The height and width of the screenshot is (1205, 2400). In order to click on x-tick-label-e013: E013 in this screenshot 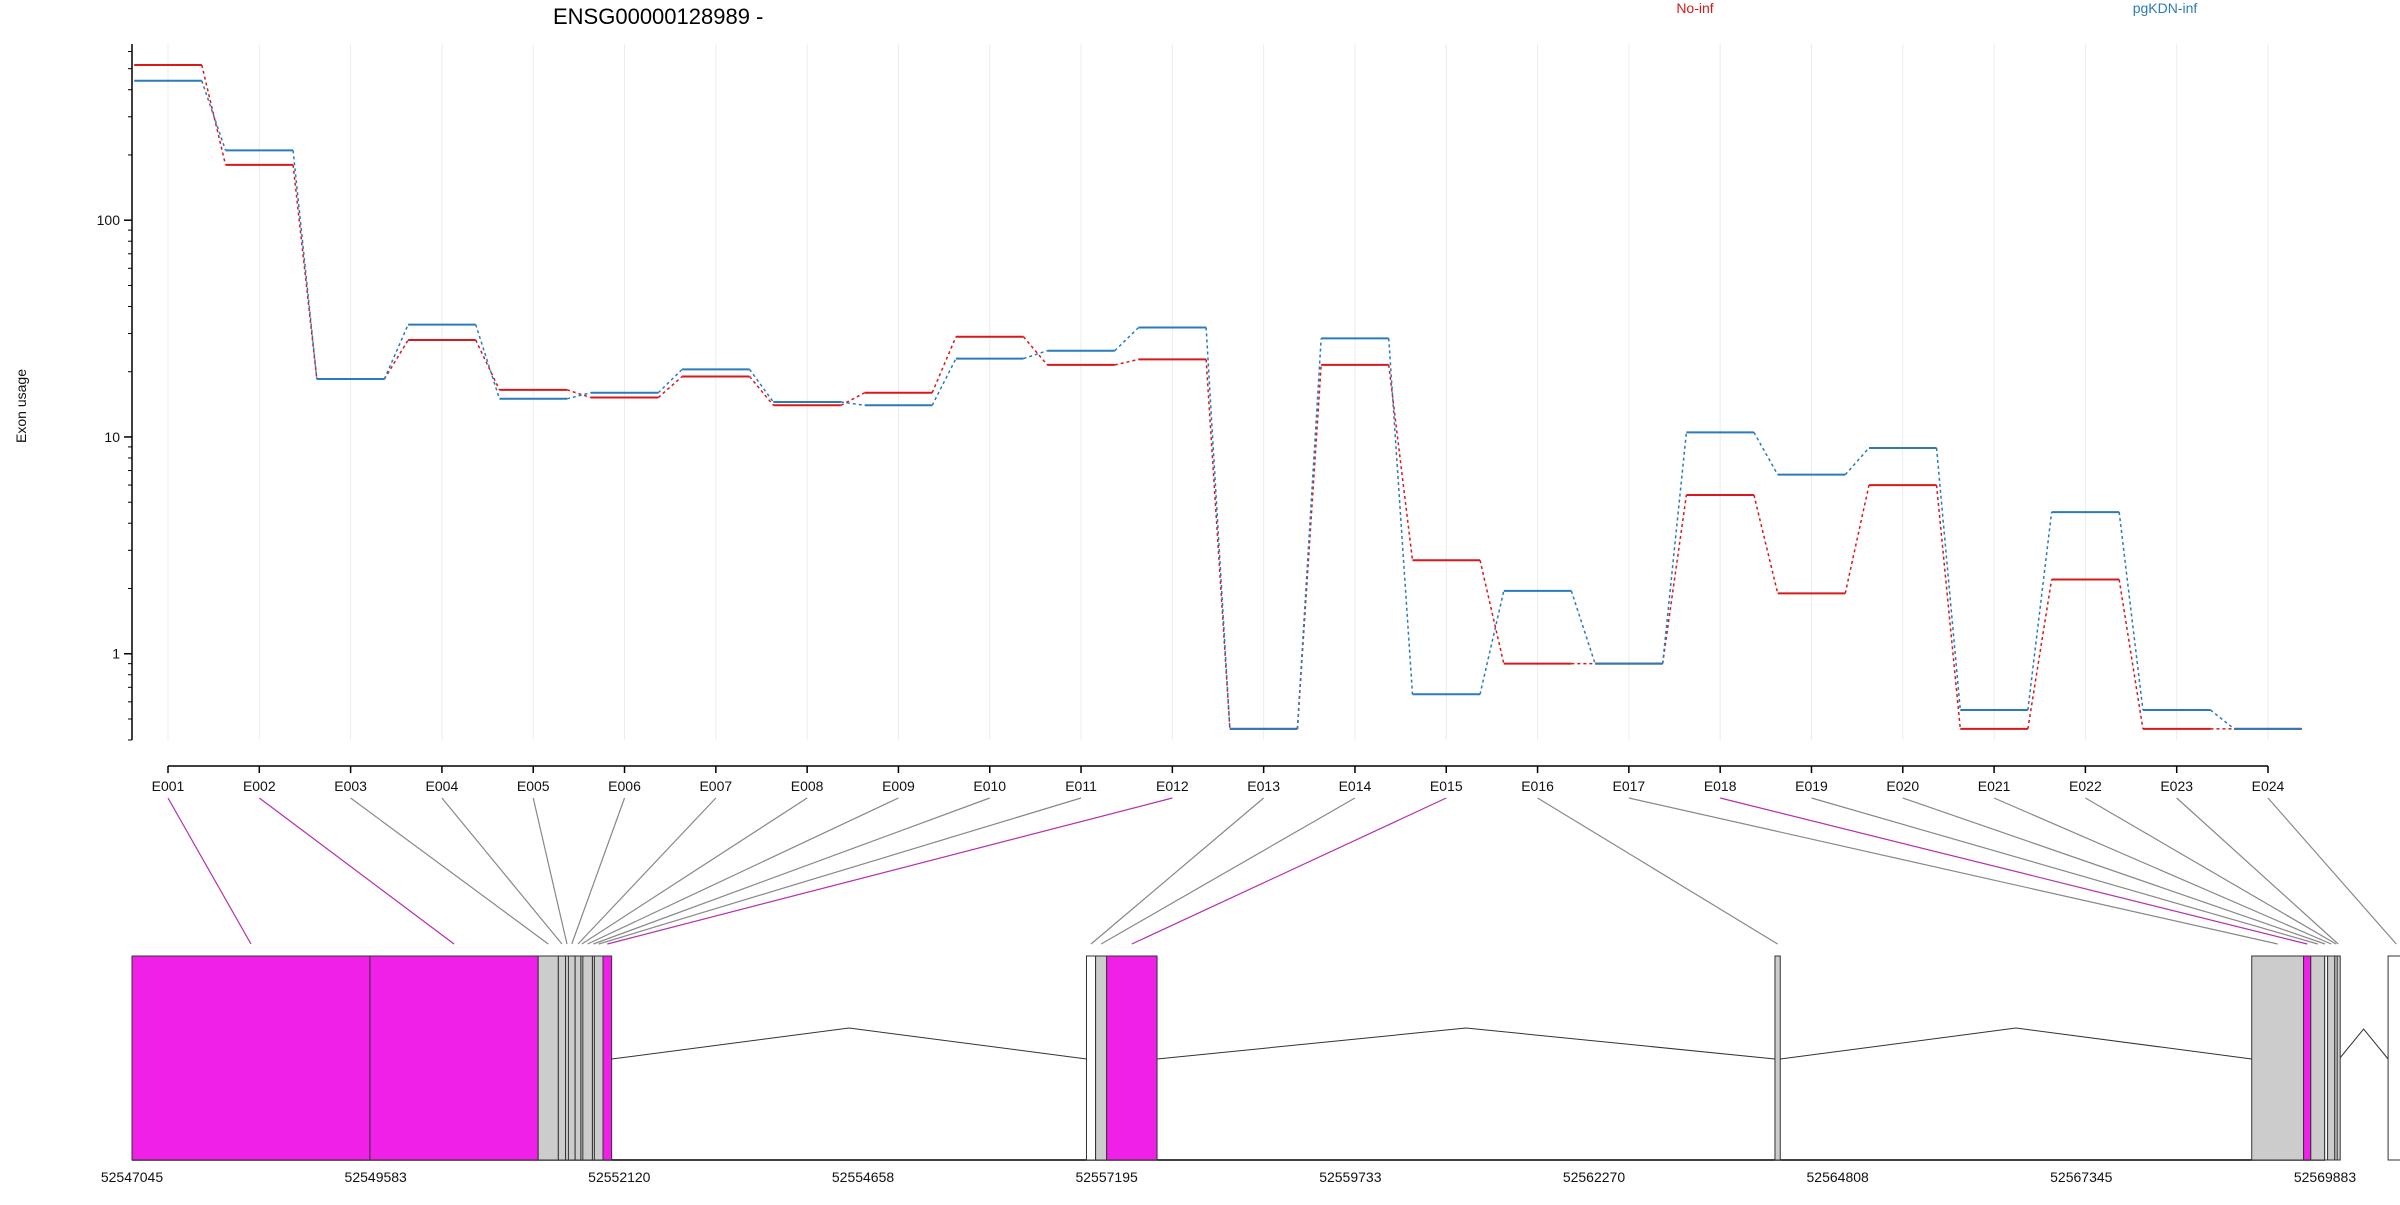, I will do `click(1263, 786)`.